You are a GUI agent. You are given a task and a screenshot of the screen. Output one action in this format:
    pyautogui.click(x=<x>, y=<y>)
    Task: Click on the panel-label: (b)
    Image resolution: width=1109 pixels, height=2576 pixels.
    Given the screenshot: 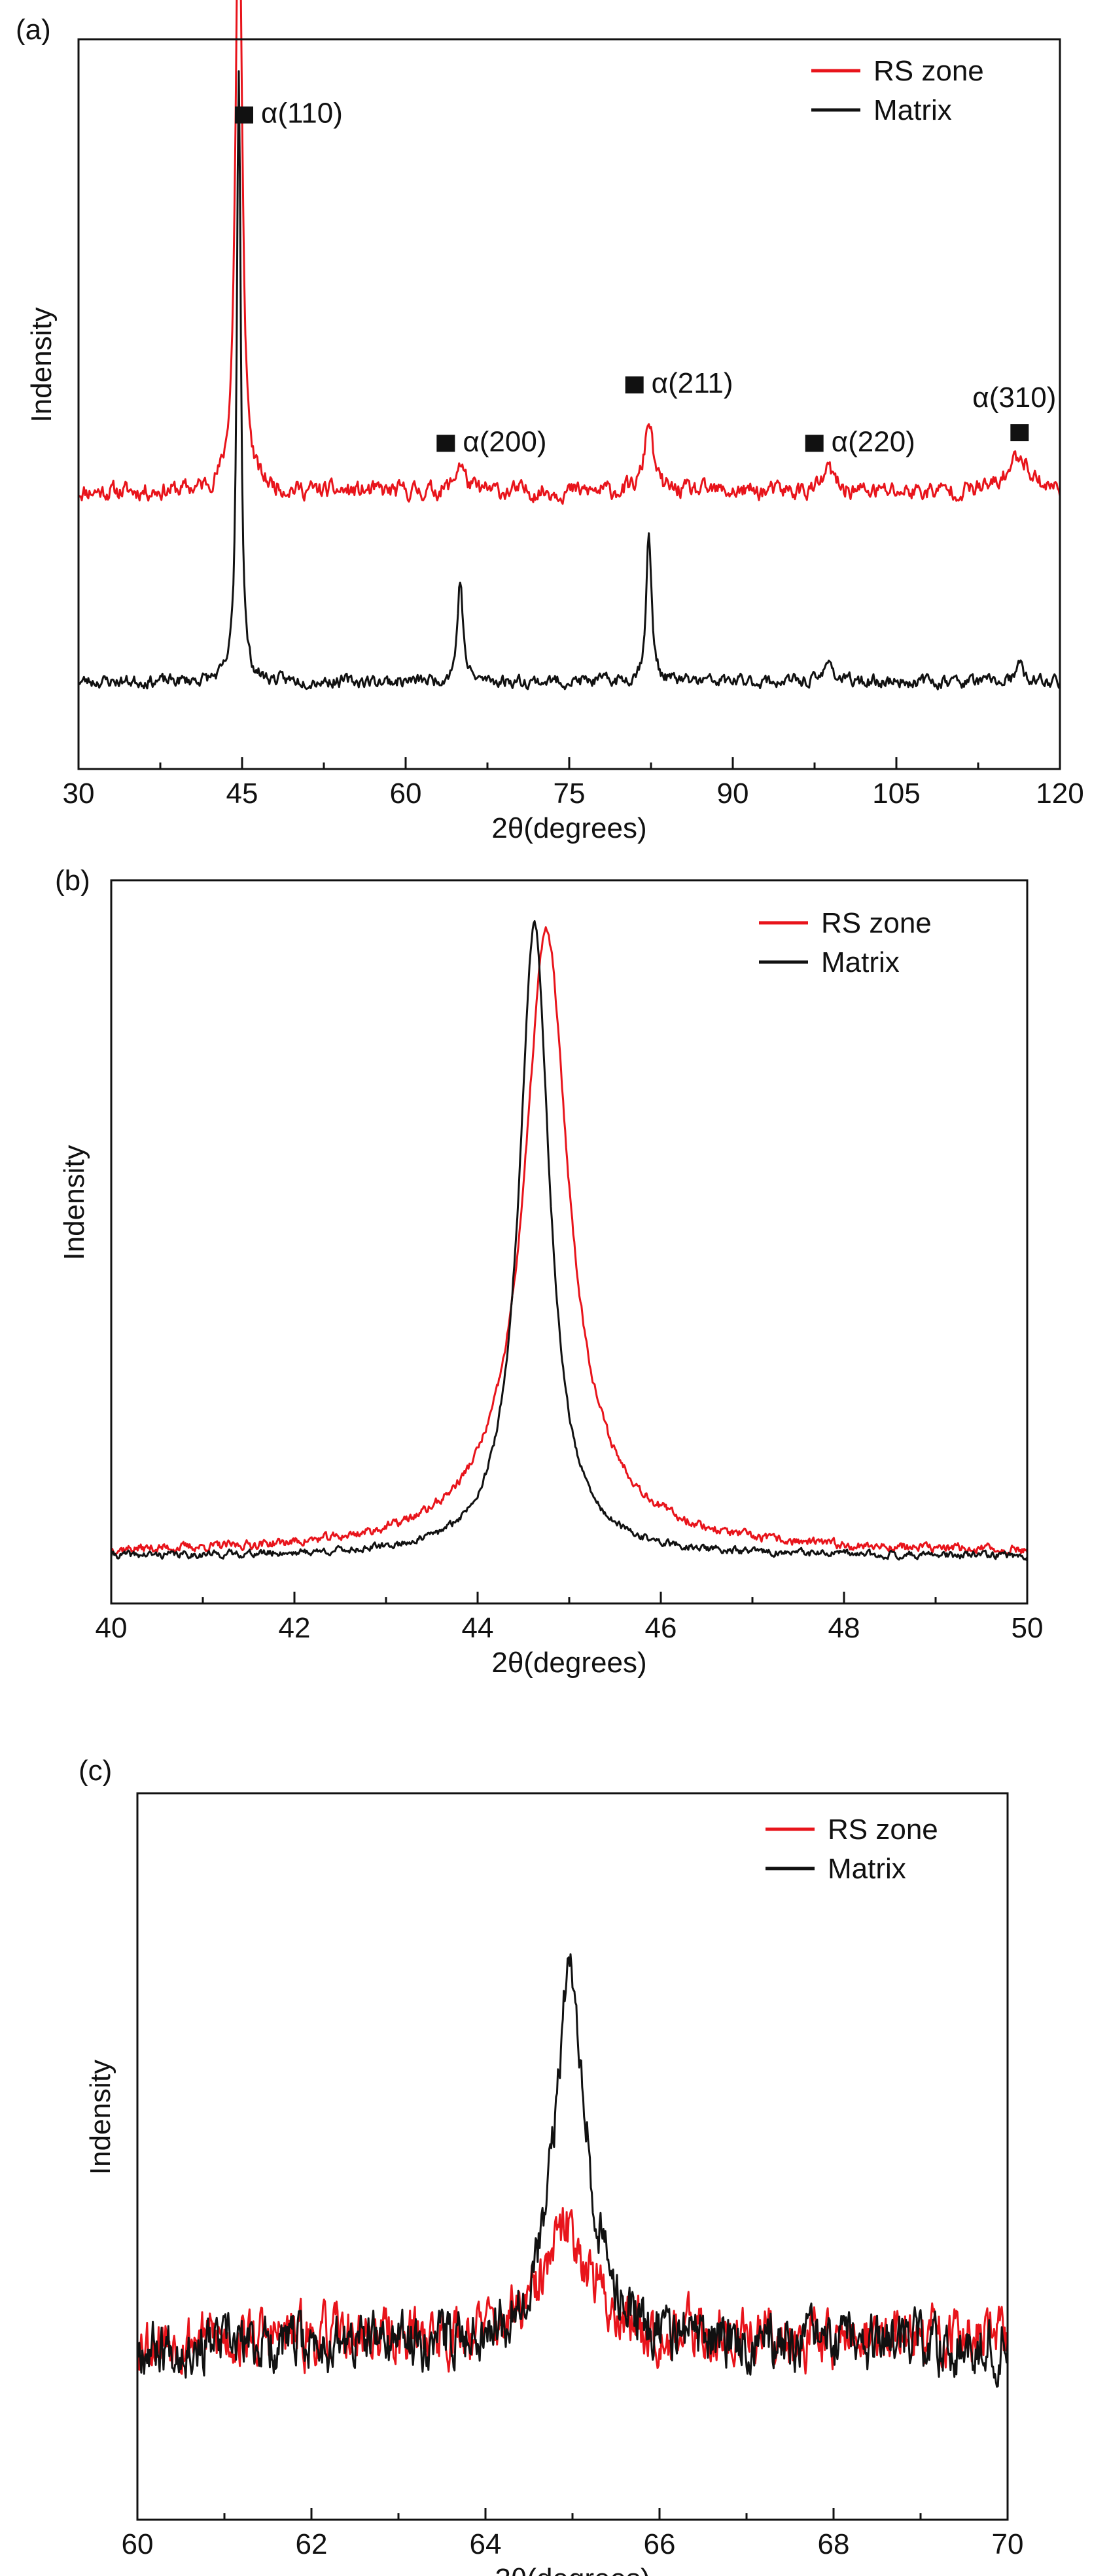 What is the action you would take?
    pyautogui.click(x=72, y=881)
    